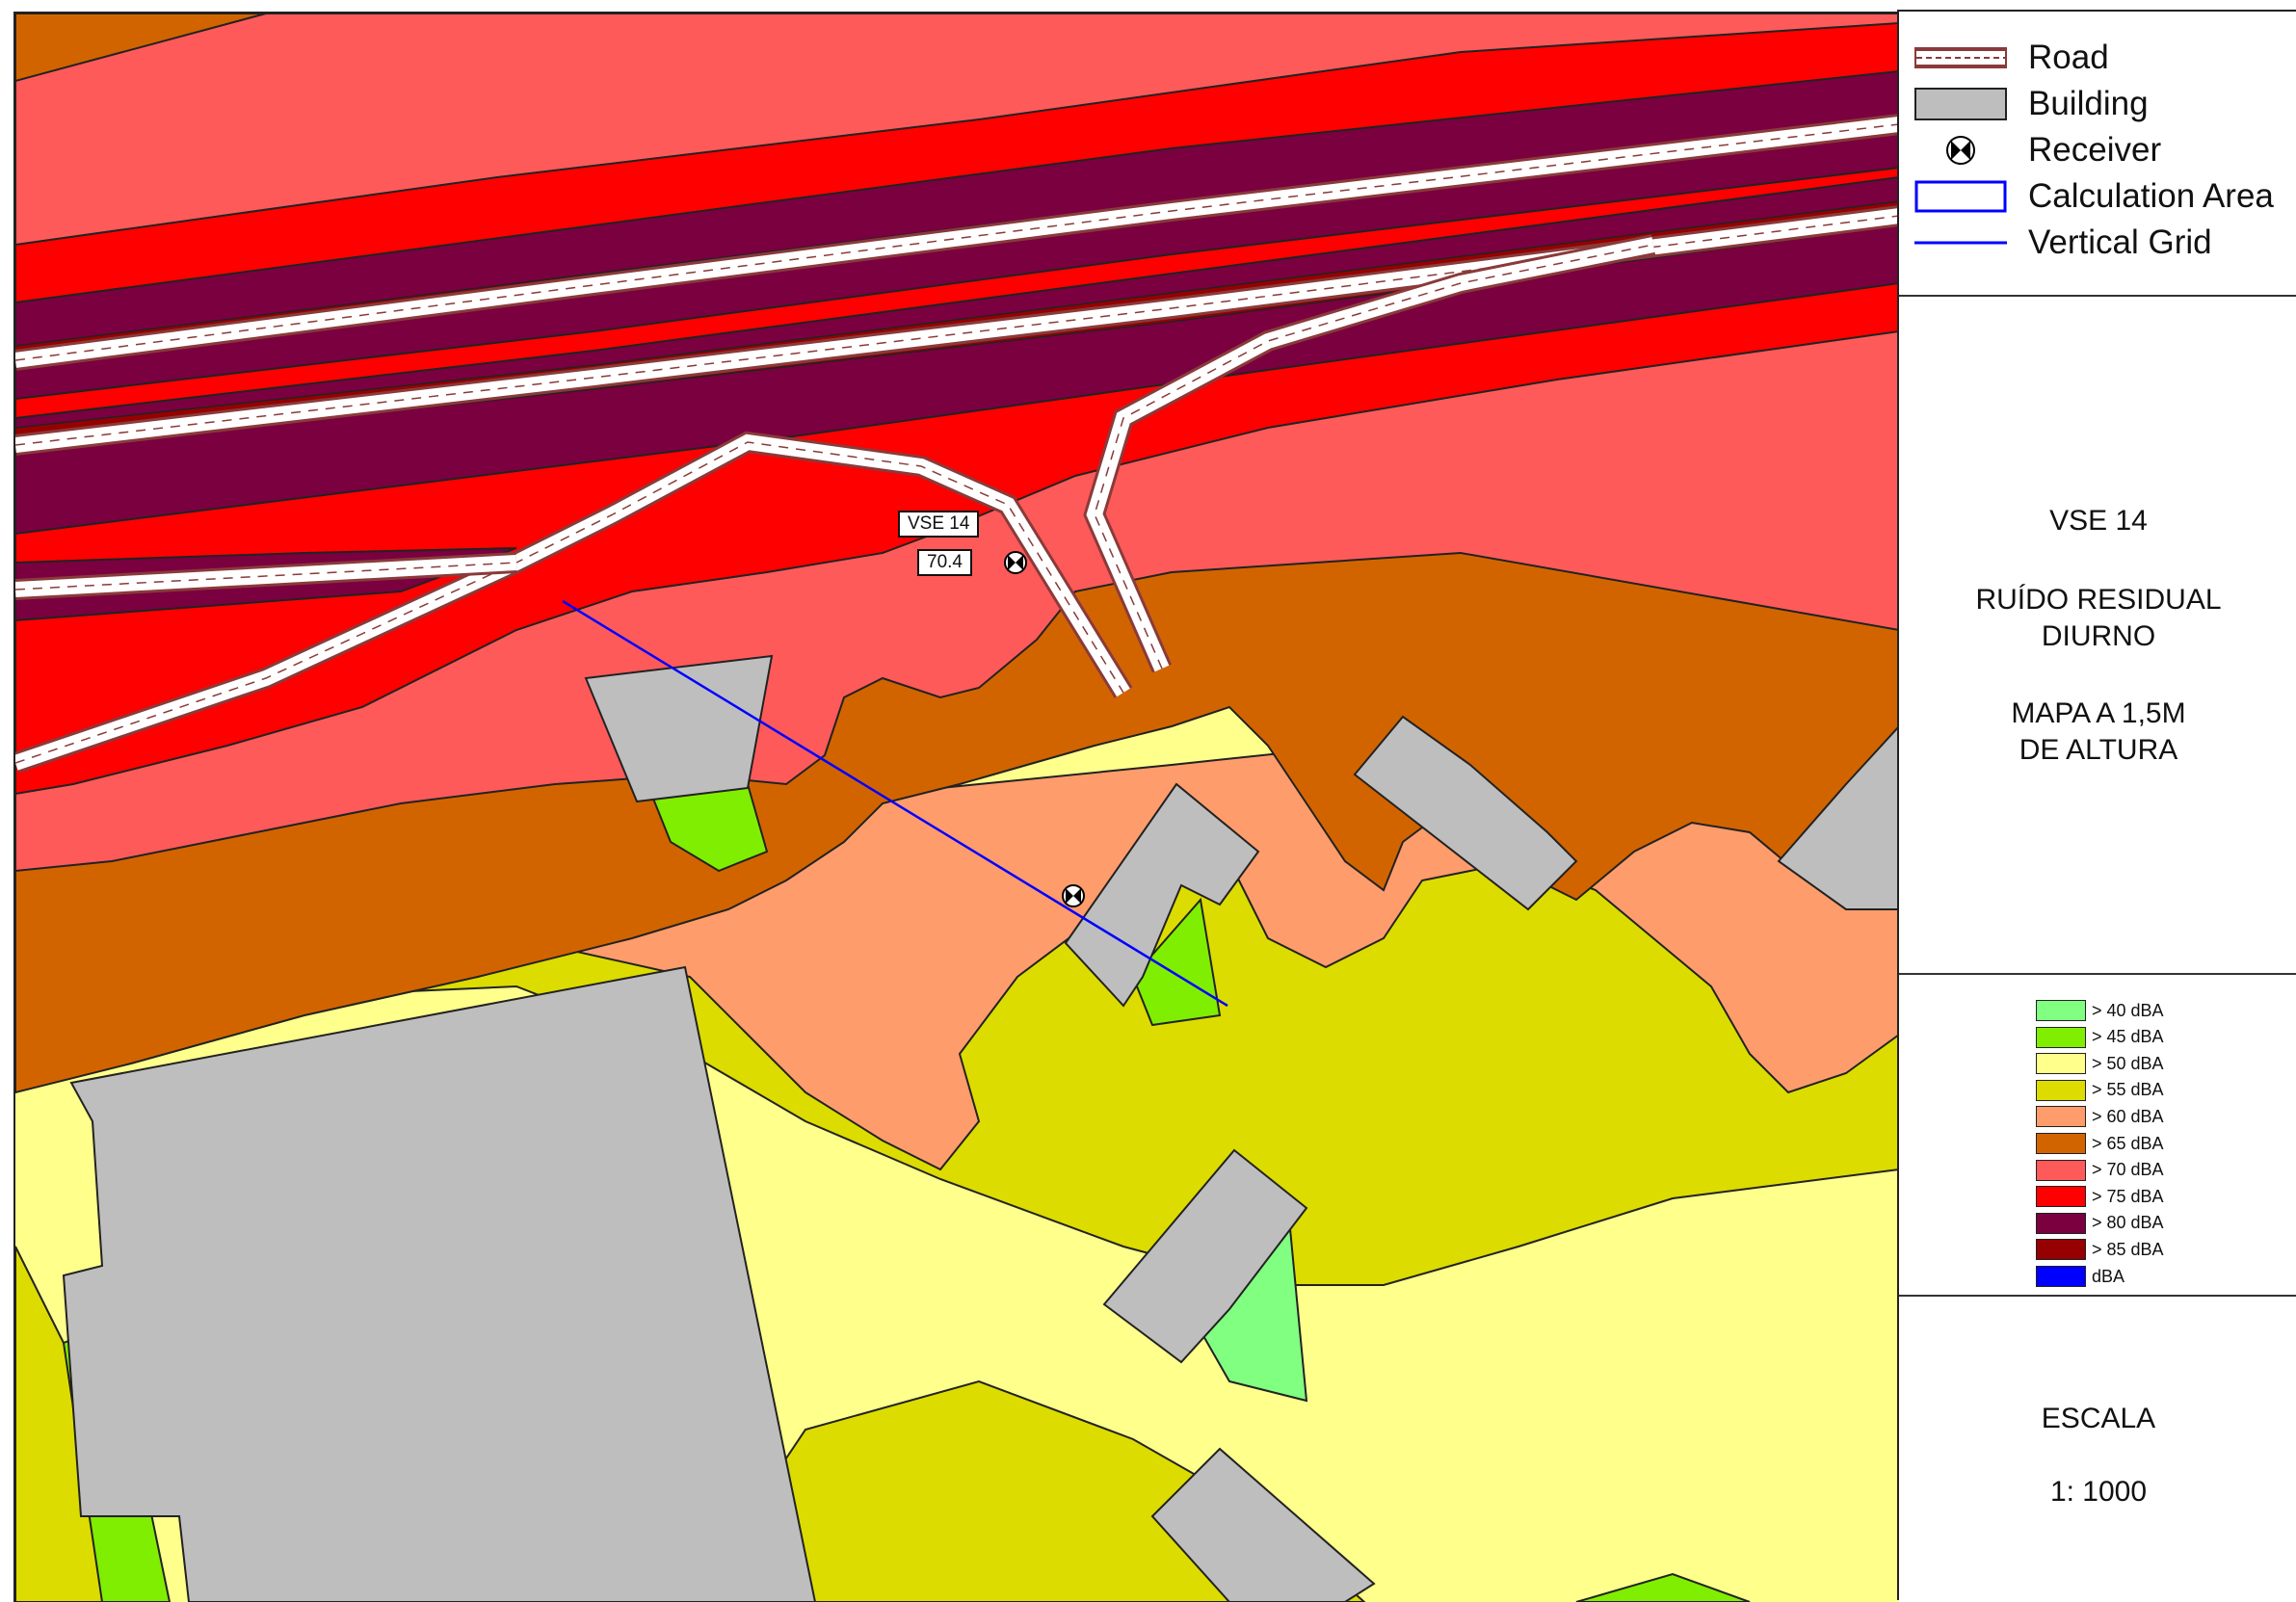 This screenshot has height=1602, width=2296. What do you see at coordinates (2097, 1449) in the screenshot?
I see `scale-block: ESCALA 1: 1000` at bounding box center [2097, 1449].